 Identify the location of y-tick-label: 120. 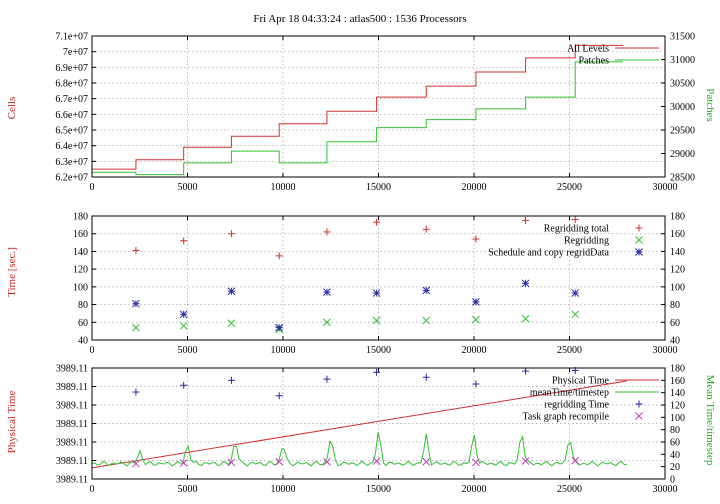
(80, 270).